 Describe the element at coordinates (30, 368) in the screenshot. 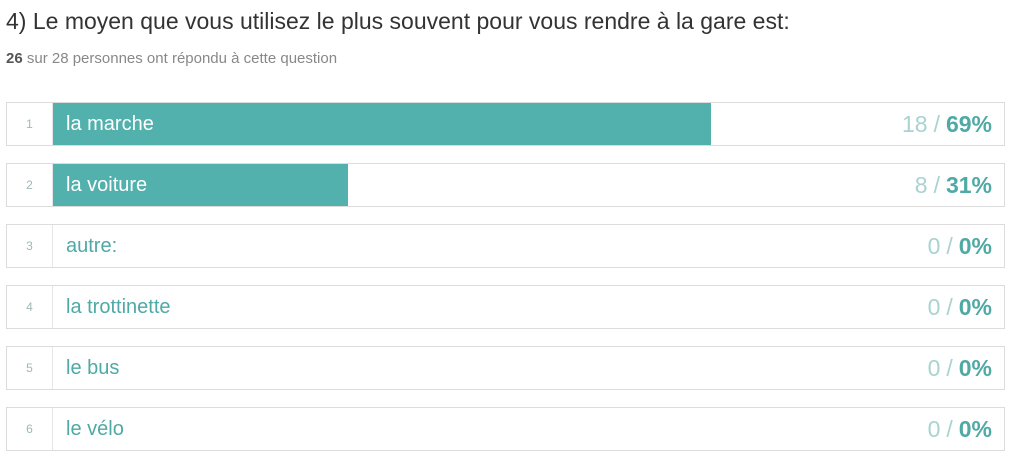

I see `option-rank: 5` at that location.